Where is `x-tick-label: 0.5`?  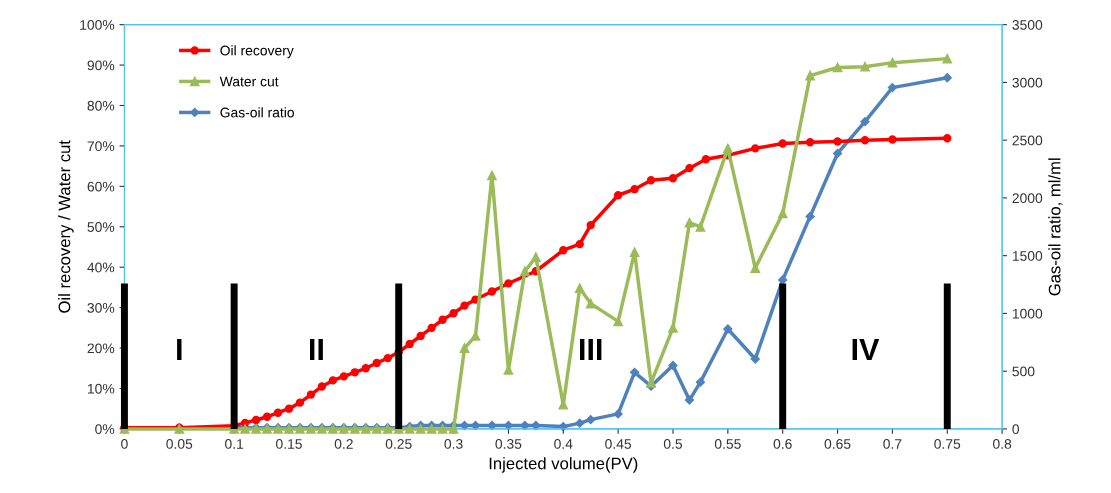
x-tick-label: 0.5 is located at coordinates (673, 444).